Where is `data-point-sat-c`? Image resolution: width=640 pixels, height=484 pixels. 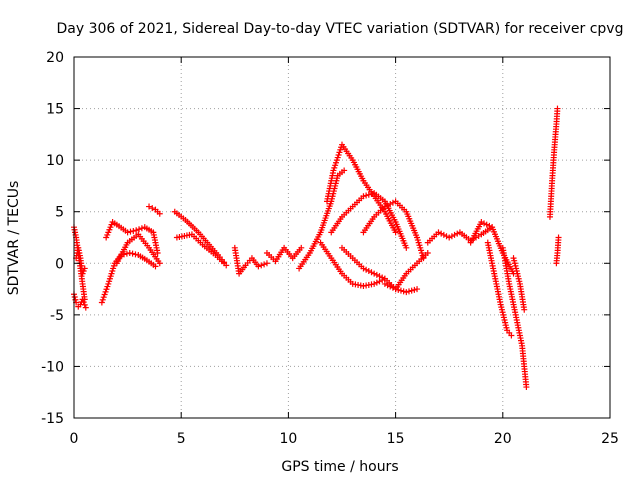 data-point-sat-c is located at coordinates (84, 268).